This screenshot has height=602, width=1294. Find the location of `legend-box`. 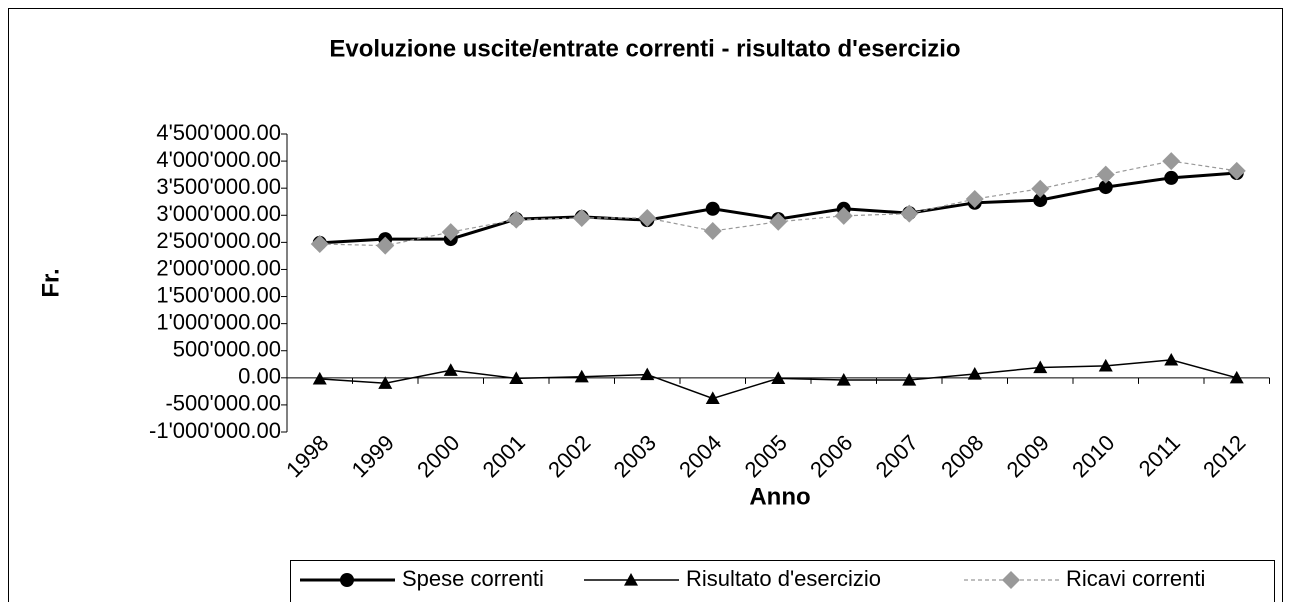

legend-box is located at coordinates (782, 581).